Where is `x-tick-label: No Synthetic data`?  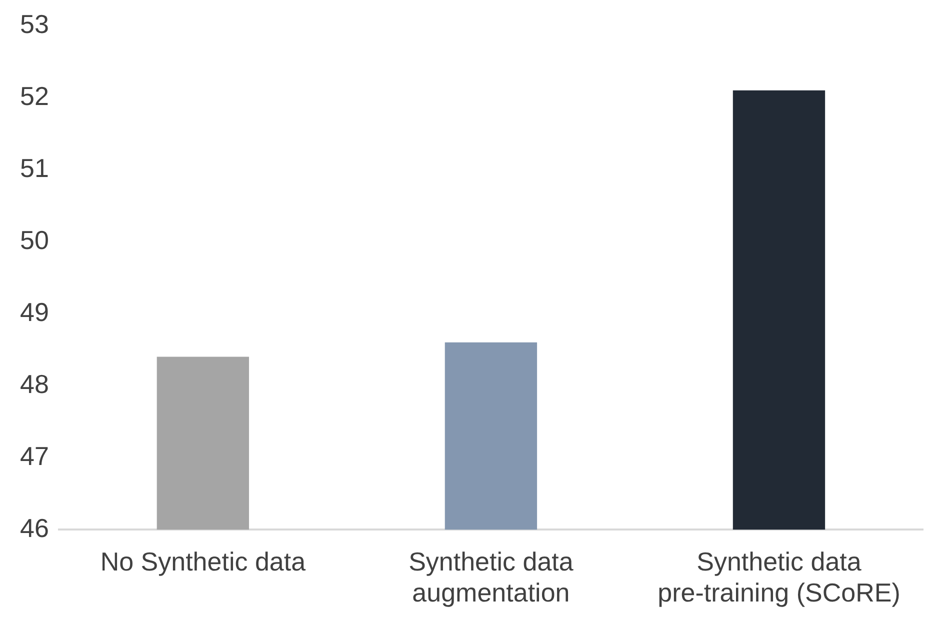
x-tick-label: No Synthetic data is located at coordinates (203, 561).